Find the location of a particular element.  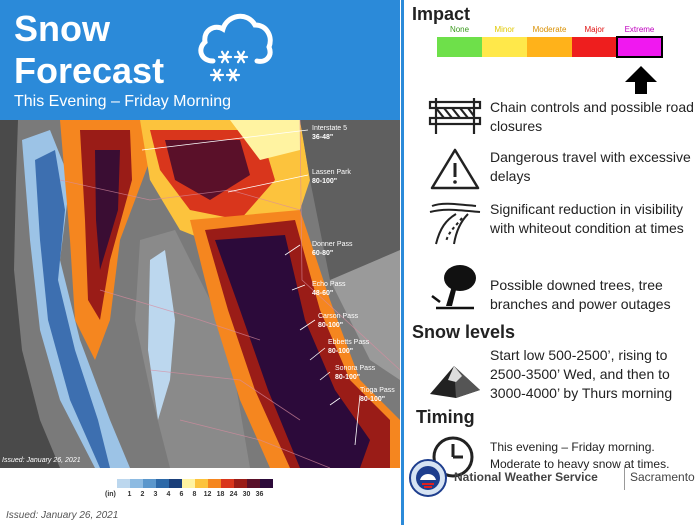

nws-office-name: Sacramento is located at coordinates (662, 477).